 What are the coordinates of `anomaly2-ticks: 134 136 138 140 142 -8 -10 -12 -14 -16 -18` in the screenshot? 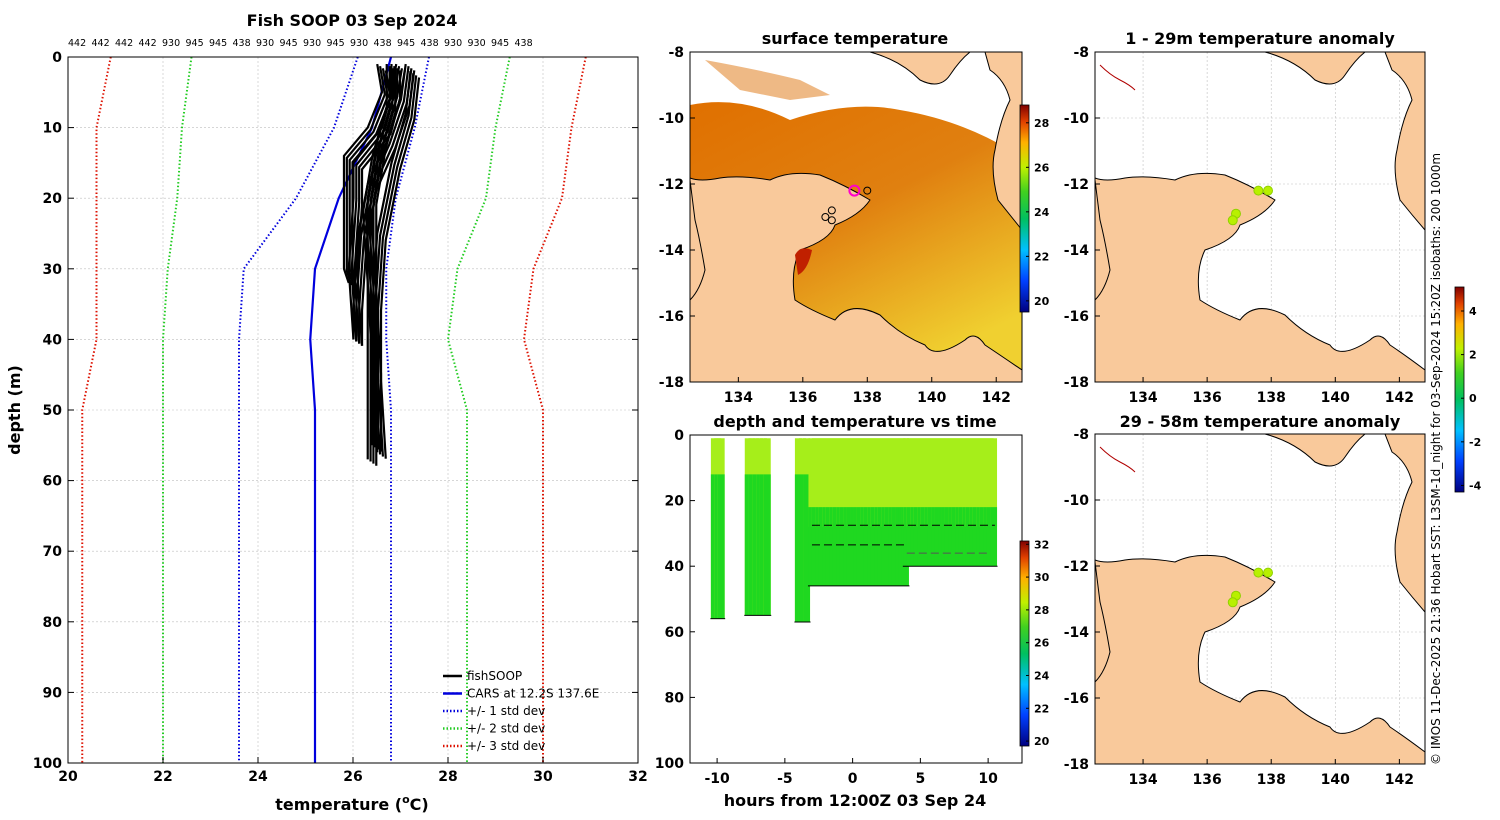 It's located at (1239, 607).